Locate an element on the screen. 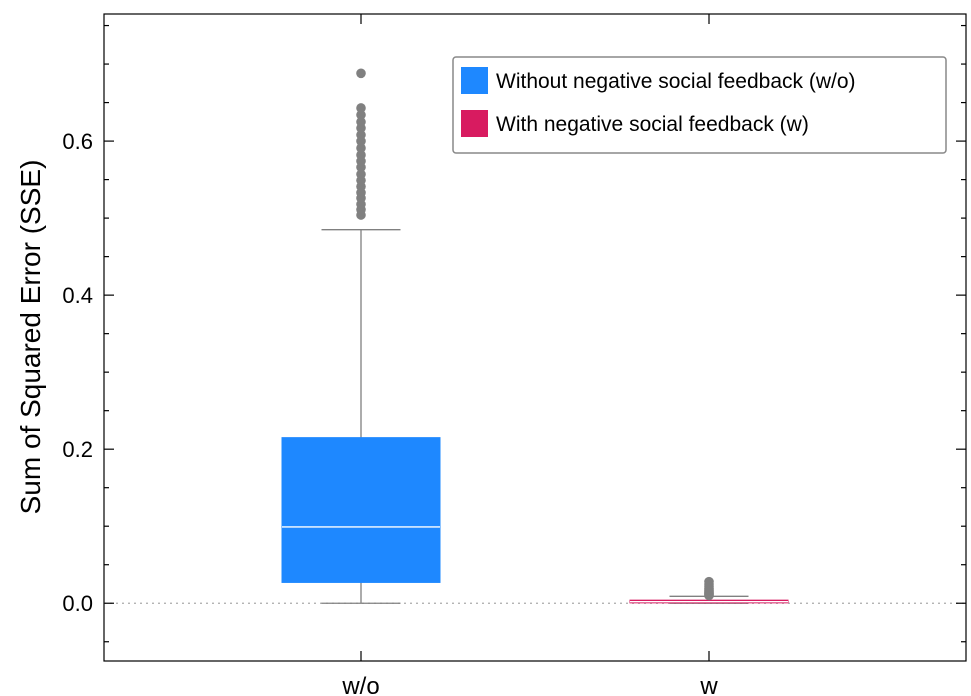  legend-label: Without negative social feedback (w/o) is located at coordinates (676, 81).